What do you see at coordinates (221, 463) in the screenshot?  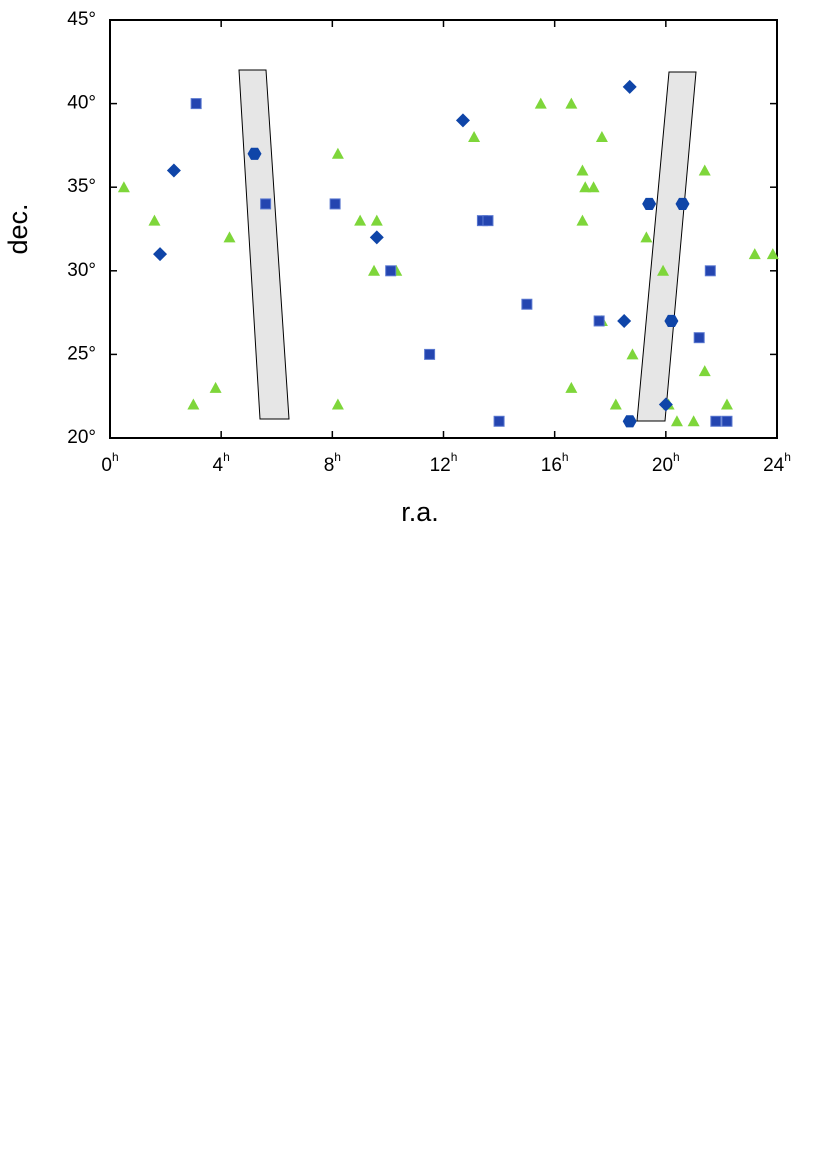 I see `x-tick-label: 4h` at bounding box center [221, 463].